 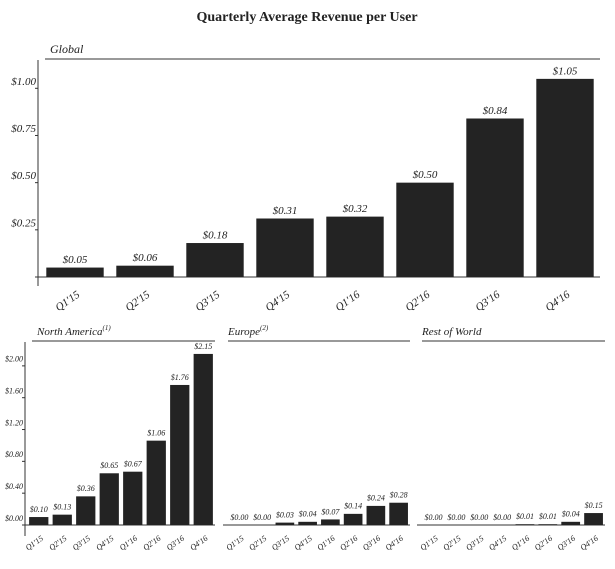 I want to click on value-label: $0.65, so click(x=109, y=465).